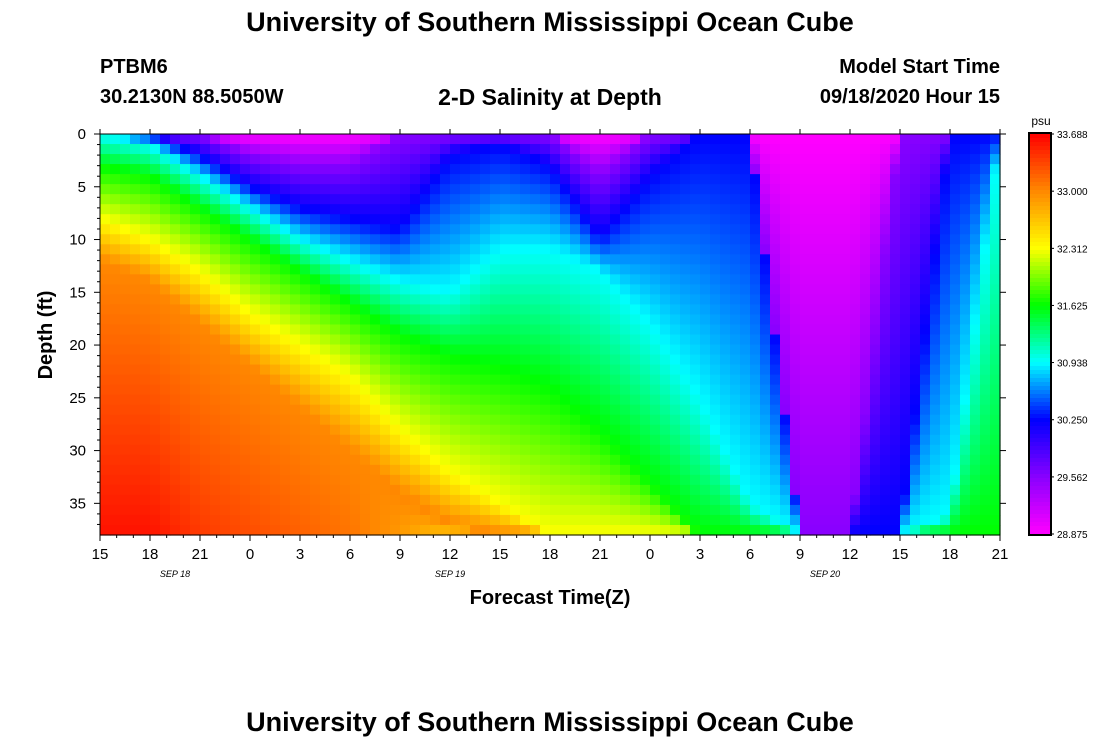 The image size is (1100, 750). What do you see at coordinates (1040, 416) in the screenshot?
I see `colorbar-swatch` at bounding box center [1040, 416].